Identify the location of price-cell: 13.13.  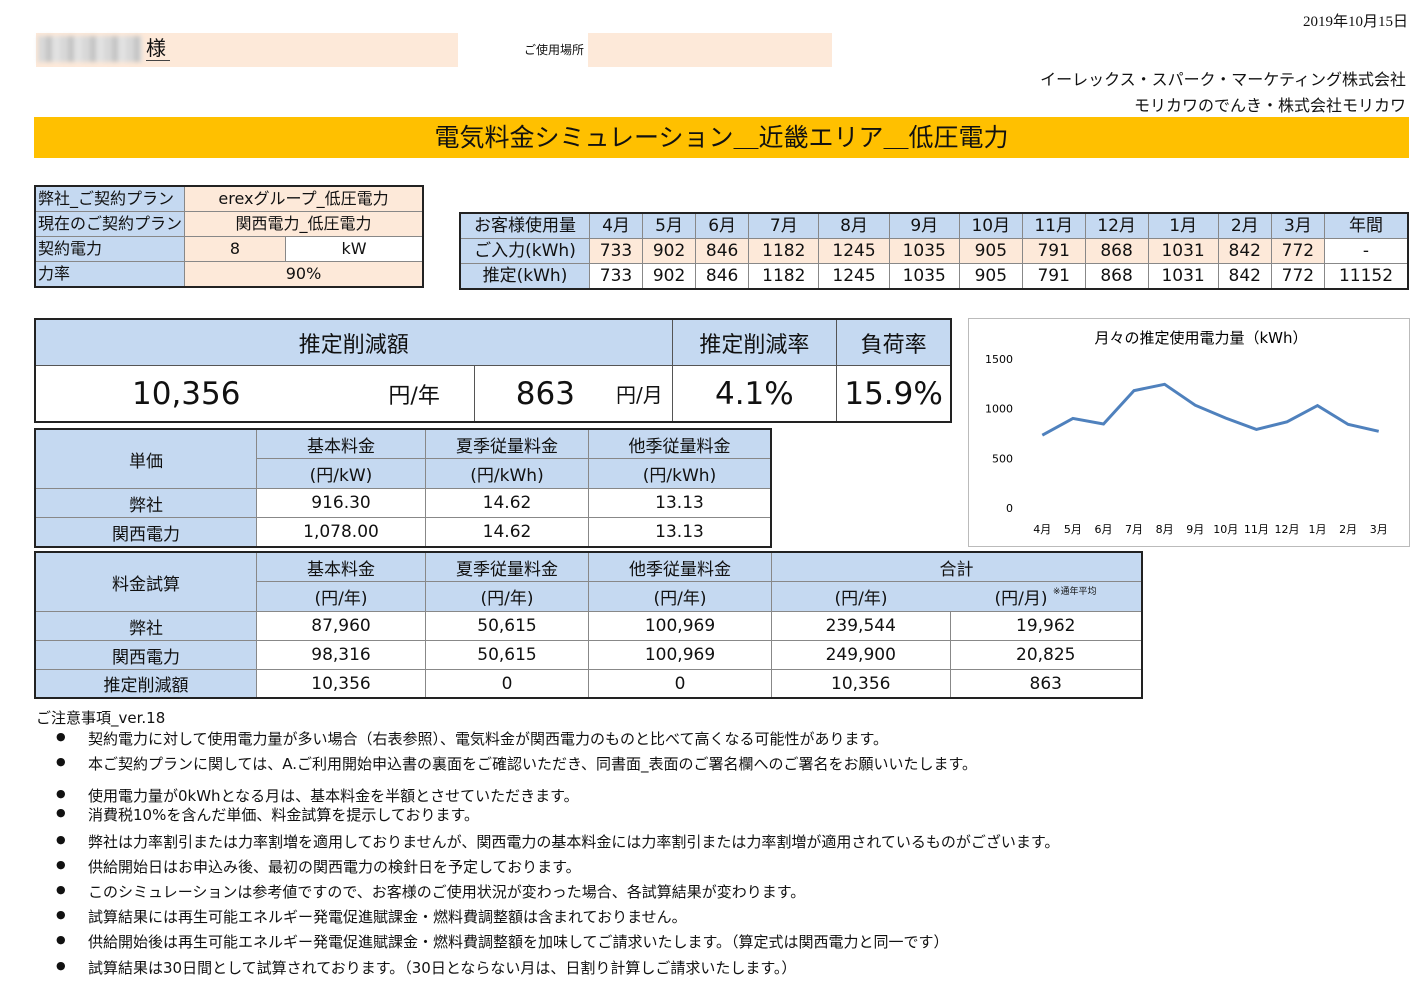
(680, 503).